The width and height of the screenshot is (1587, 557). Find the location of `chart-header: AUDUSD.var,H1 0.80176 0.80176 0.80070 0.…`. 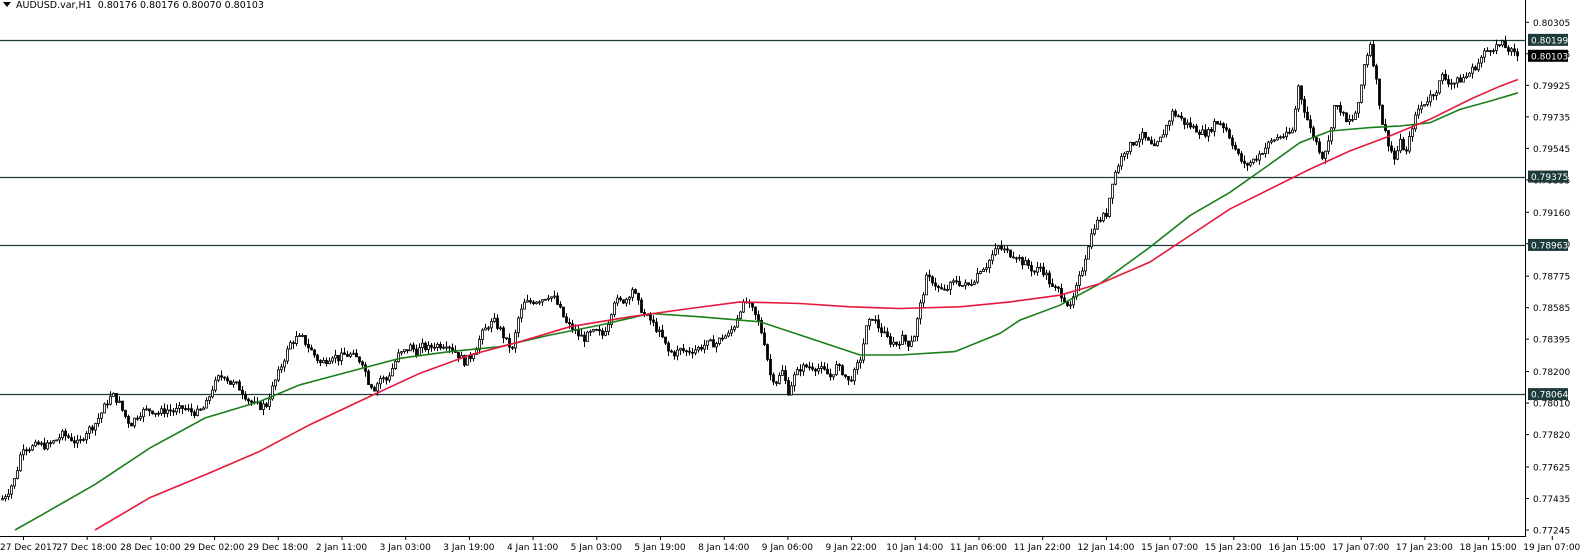

chart-header: AUDUSD.var,H1 0.80176 0.80176 0.80070 0.… is located at coordinates (133, 5).